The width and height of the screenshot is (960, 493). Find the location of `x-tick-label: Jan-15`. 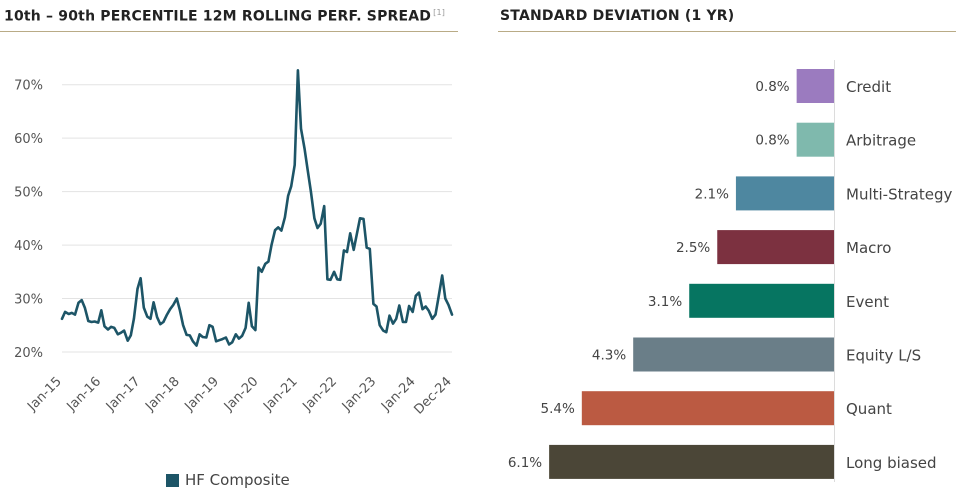

x-tick-label: Jan-15 is located at coordinates (44, 394).